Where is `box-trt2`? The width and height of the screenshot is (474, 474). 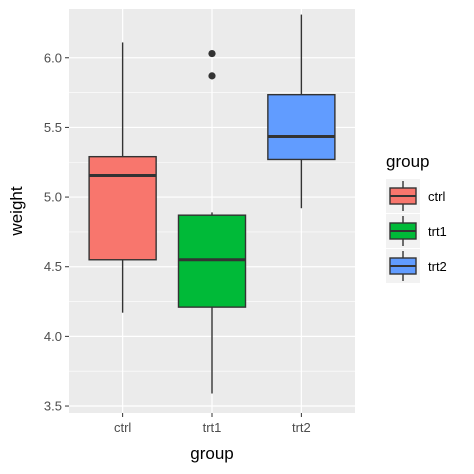 box-trt2 is located at coordinates (301, 111).